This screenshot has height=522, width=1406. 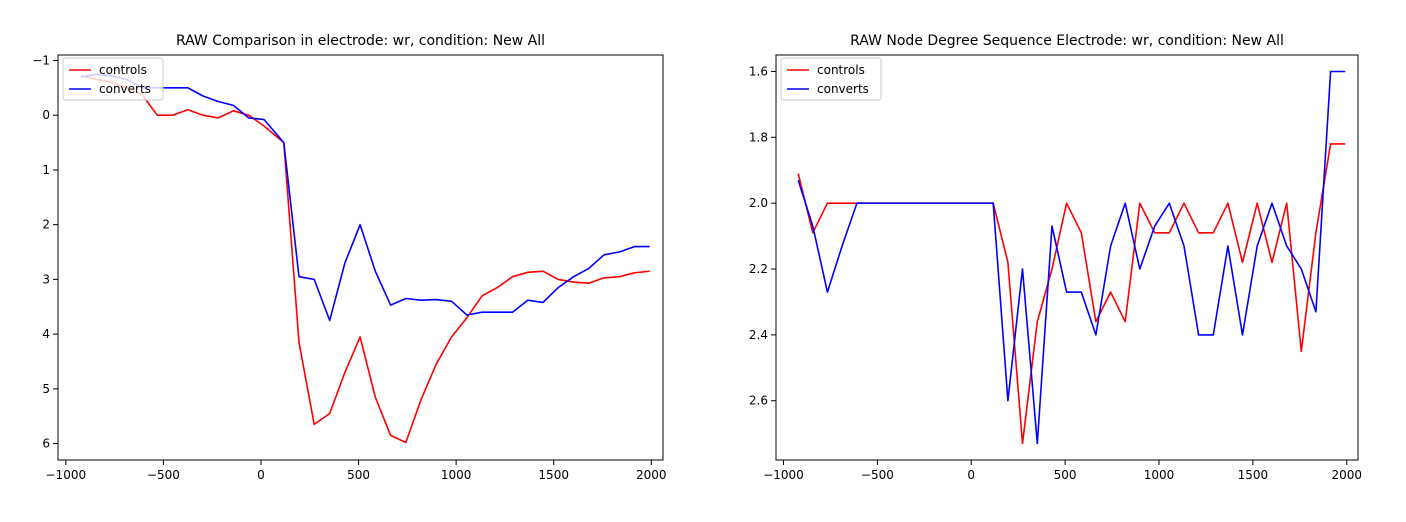 What do you see at coordinates (758, 71) in the screenshot?
I see `y-tick-label: 1.6` at bounding box center [758, 71].